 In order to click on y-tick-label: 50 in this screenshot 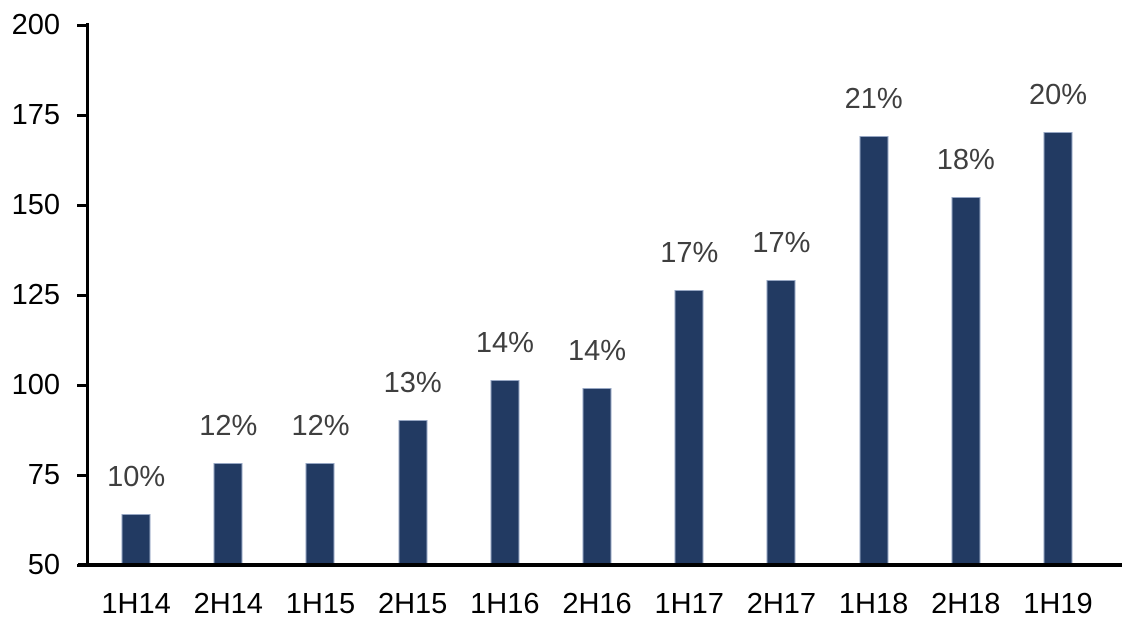, I will do `click(43, 565)`.